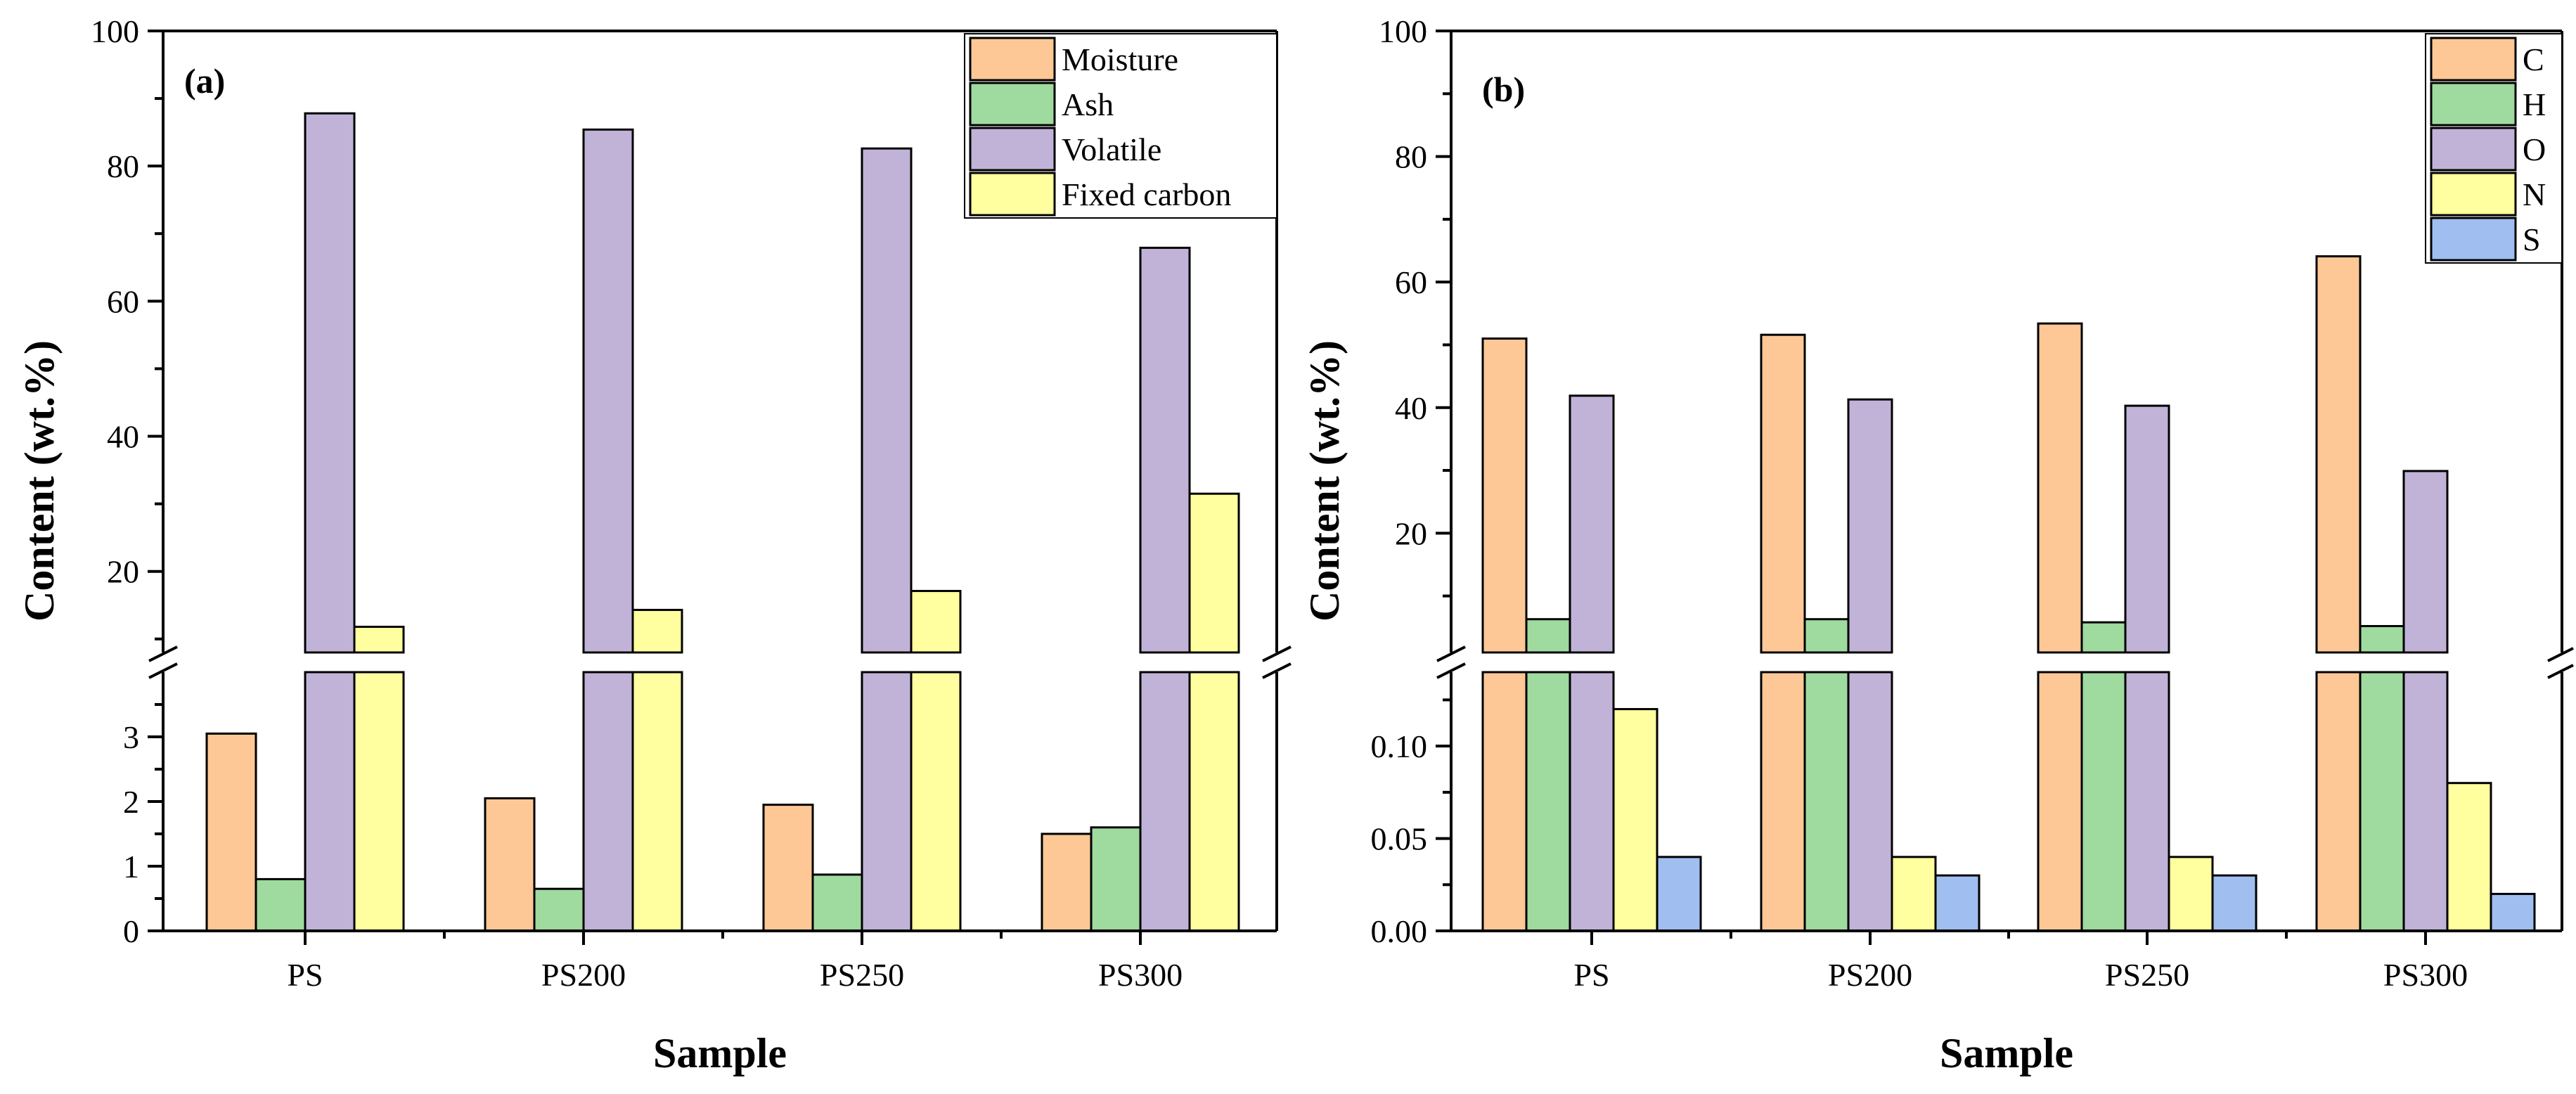 Image resolution: width=2576 pixels, height=1094 pixels. What do you see at coordinates (39, 481) in the screenshot?
I see `panel-a-y-axis-title: Content (wt.%)` at bounding box center [39, 481].